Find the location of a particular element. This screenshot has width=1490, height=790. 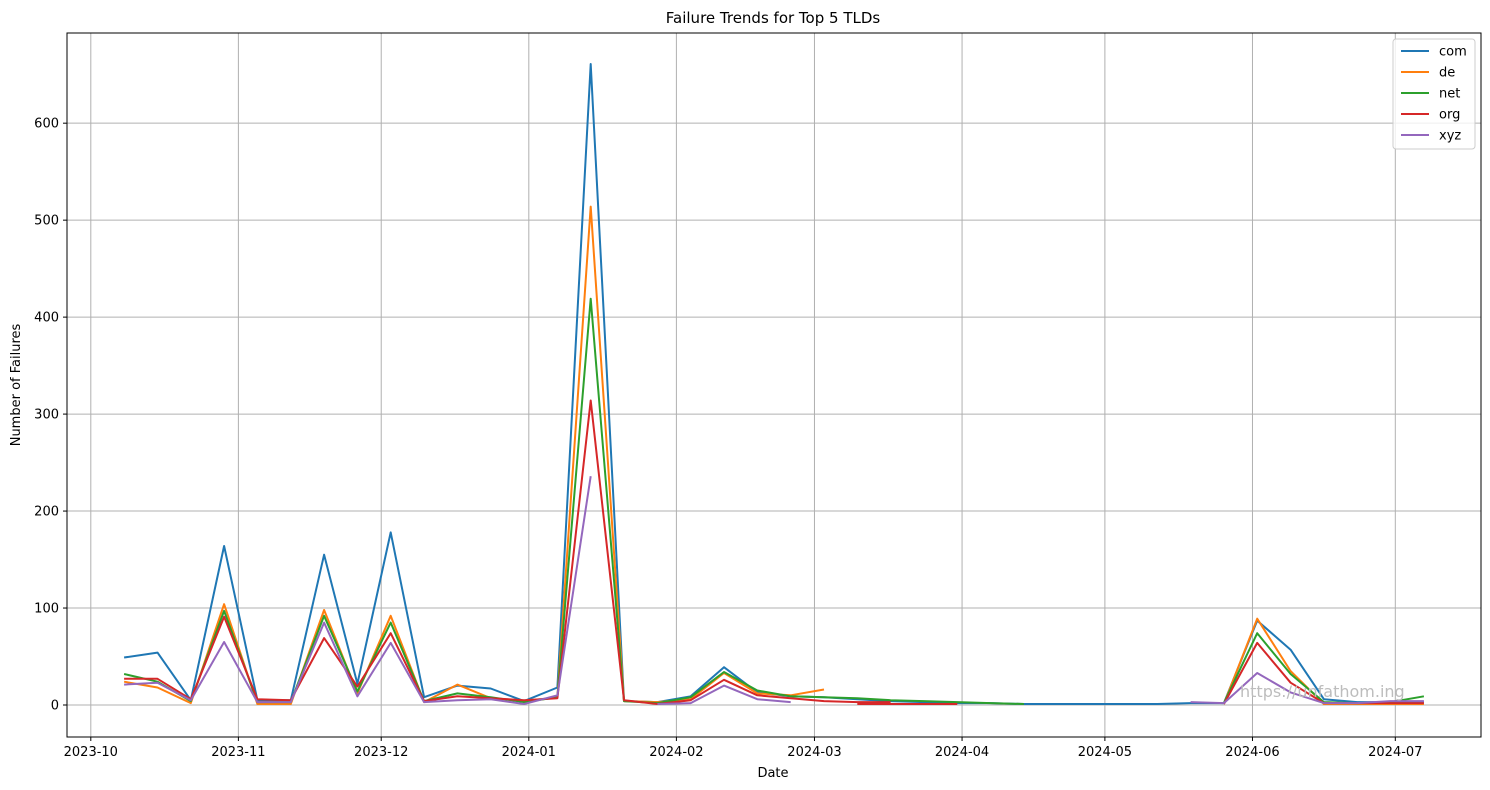

legend-label-xyz: xyz is located at coordinates (1450, 136).